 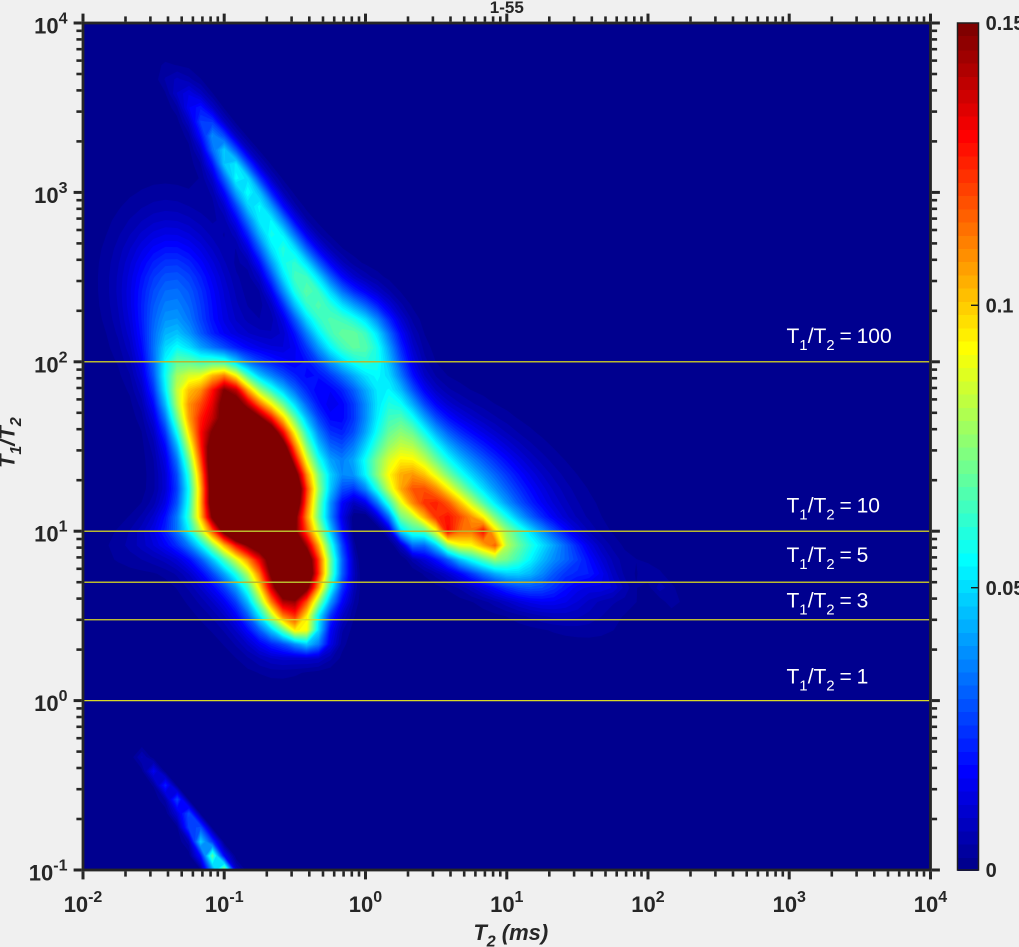 What do you see at coordinates (874, 336) in the screenshot?
I see `svg-text: 100` at bounding box center [874, 336].